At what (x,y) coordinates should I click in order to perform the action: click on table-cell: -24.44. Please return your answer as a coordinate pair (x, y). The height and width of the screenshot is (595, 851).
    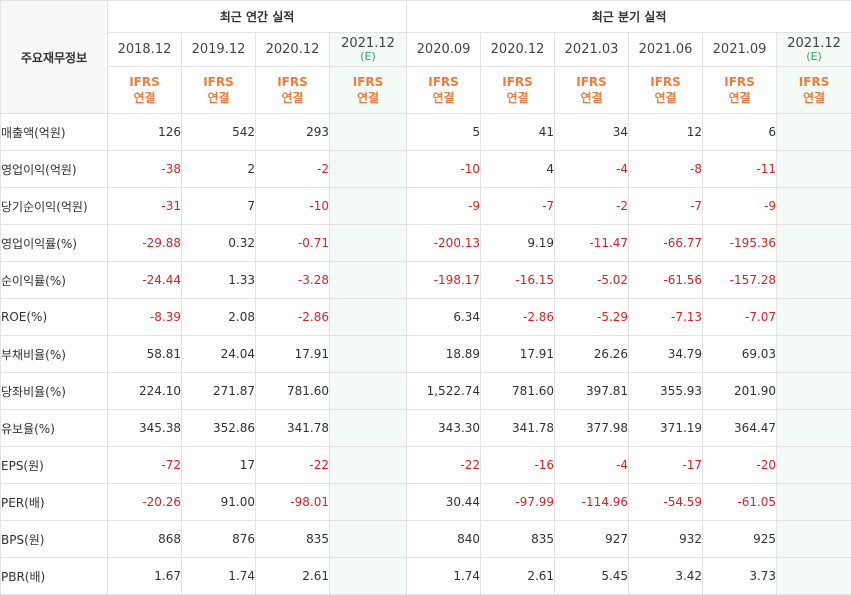
    Looking at the image, I should click on (145, 280).